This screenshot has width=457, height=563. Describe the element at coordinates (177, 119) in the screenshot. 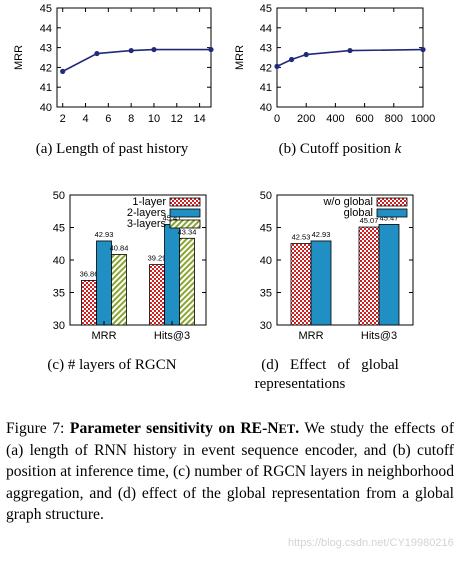

I see `x-tick-label: 12` at that location.